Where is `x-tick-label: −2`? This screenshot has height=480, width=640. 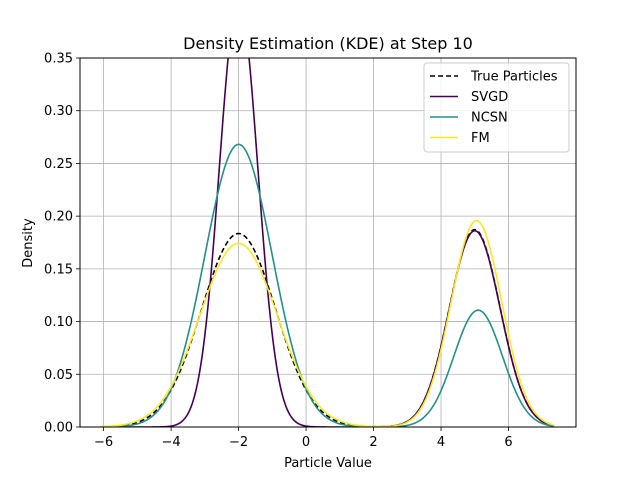
x-tick-label: −2 is located at coordinates (238, 442).